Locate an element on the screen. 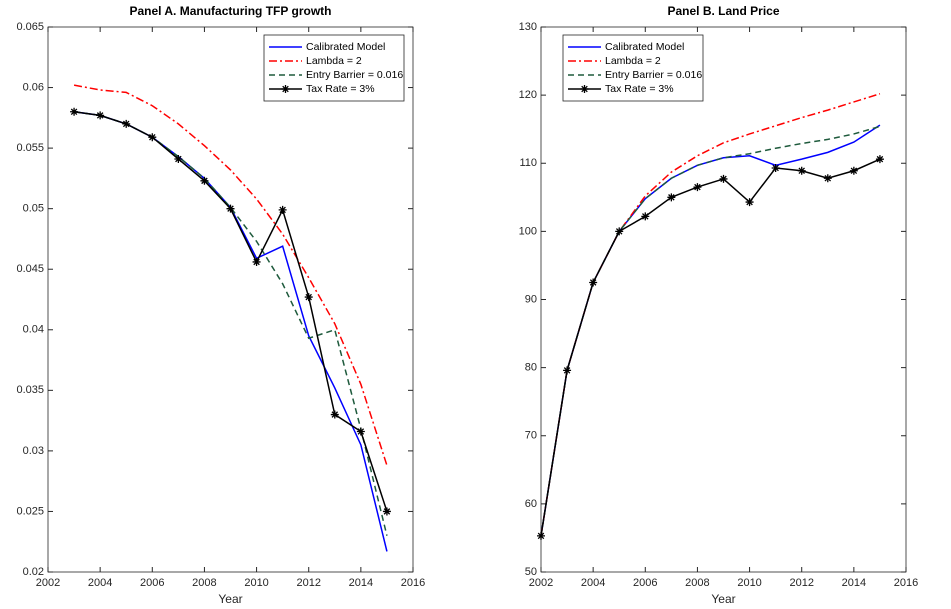 Image resolution: width=951 pixels, height=609 pixels. y-tick-label: 100 is located at coordinates (528, 231).